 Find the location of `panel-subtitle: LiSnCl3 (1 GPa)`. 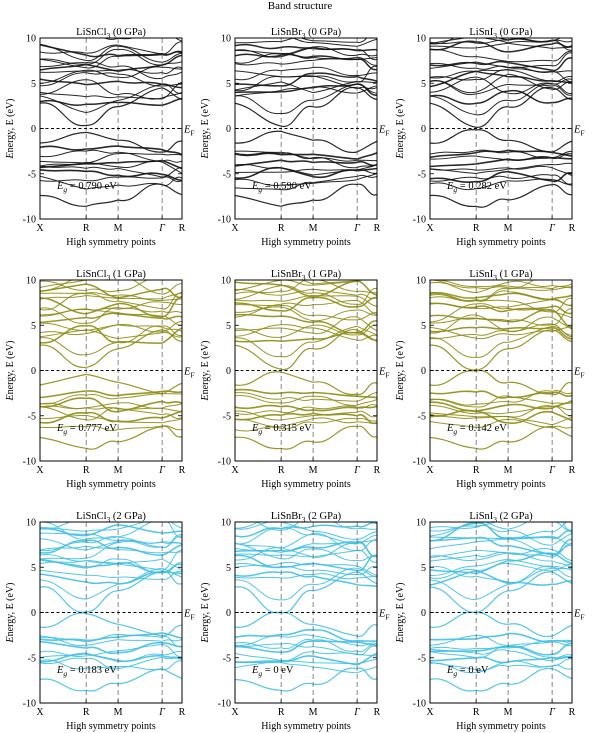

panel-subtitle: LiSnCl3 (1 GPa) is located at coordinates (111, 275).